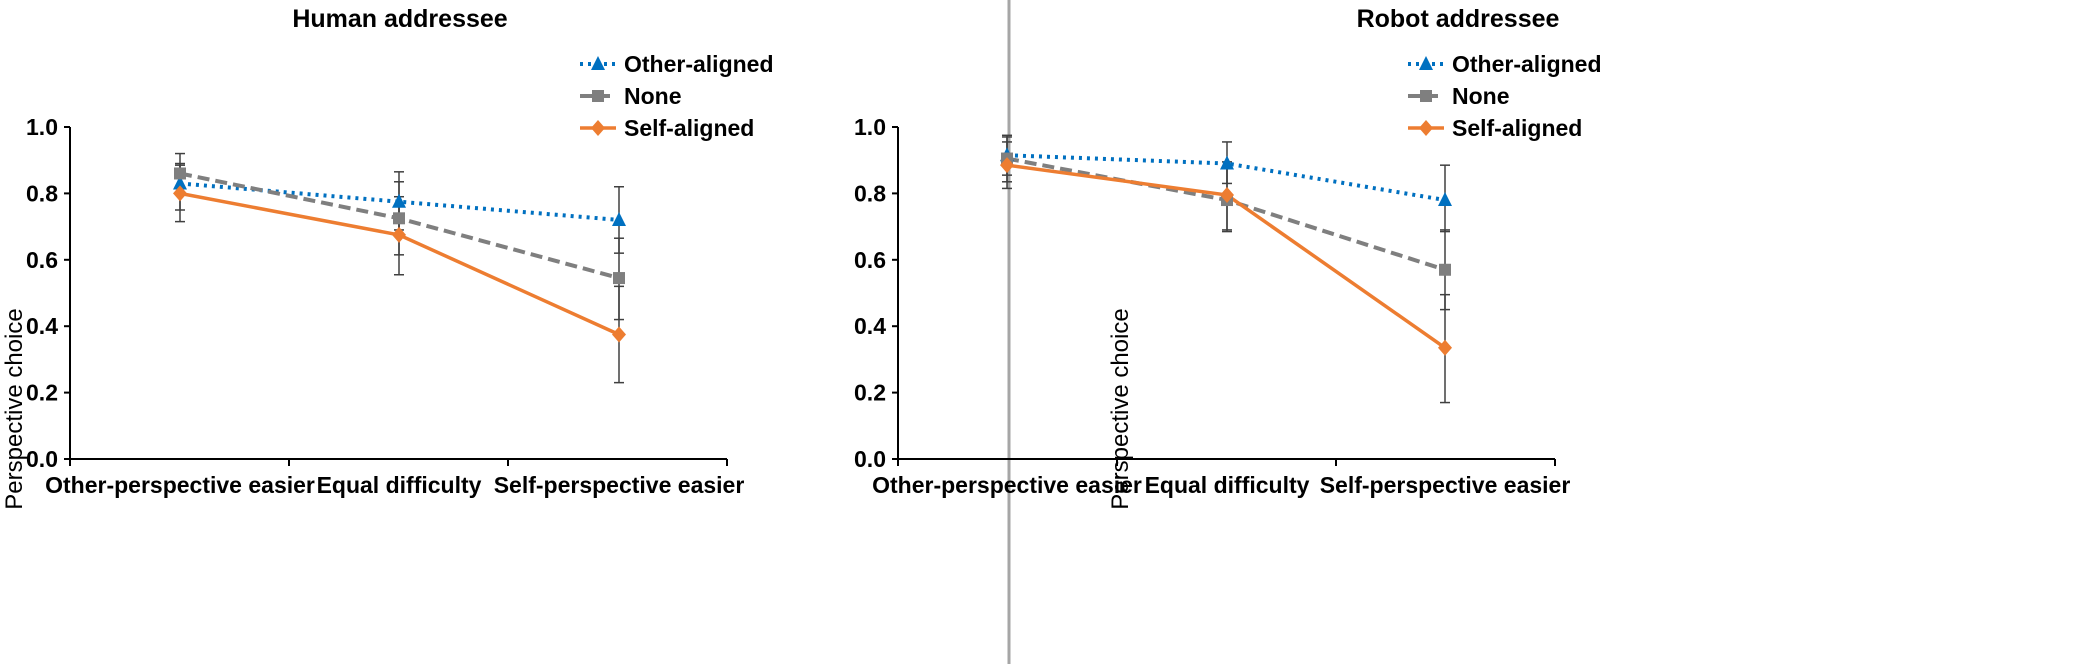  What do you see at coordinates (1226, 272) in the screenshot?
I see `error-bars-self-aligned` at bounding box center [1226, 272].